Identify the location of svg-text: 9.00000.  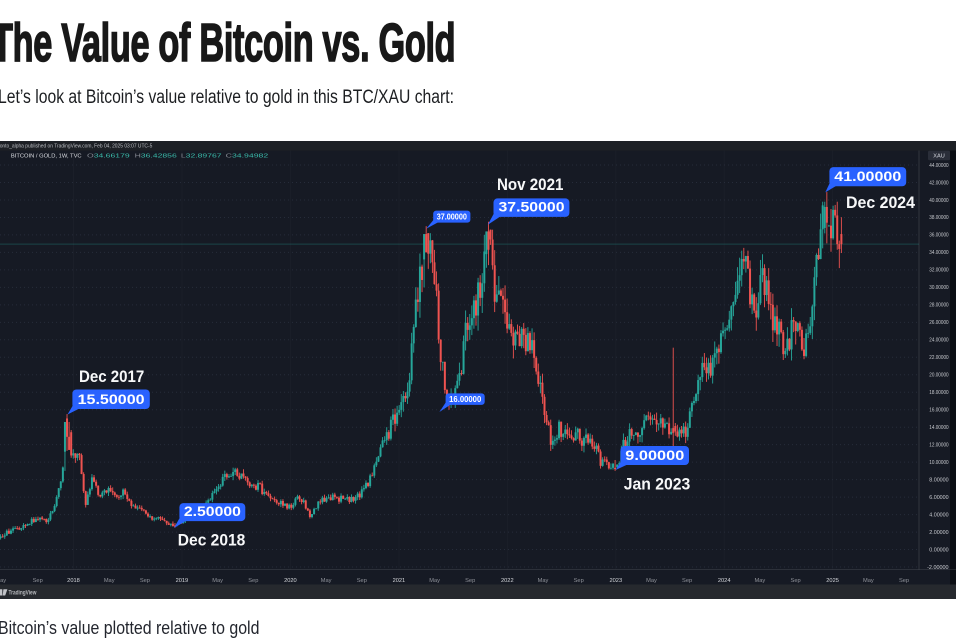
(654, 455).